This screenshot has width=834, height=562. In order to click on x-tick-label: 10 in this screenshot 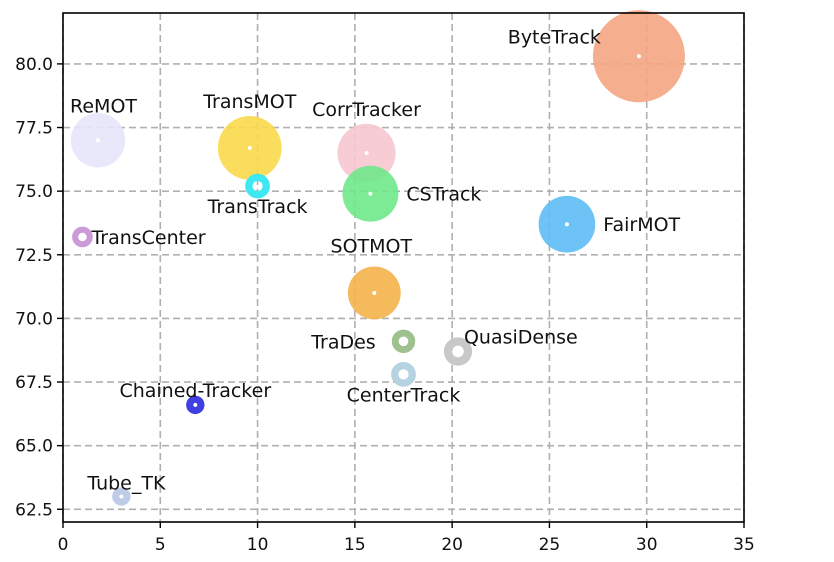, I will do `click(258, 545)`.